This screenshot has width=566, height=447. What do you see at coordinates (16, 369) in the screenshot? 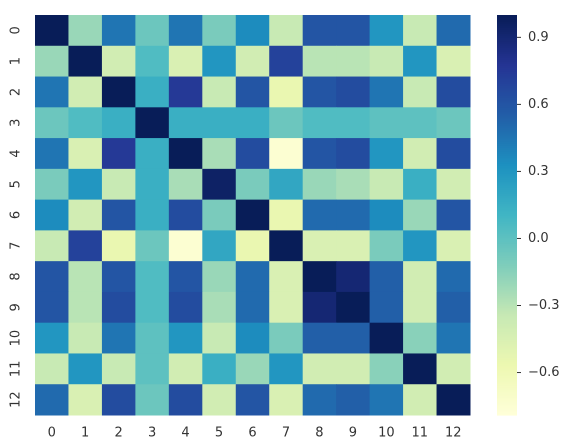
I see `y-tick-label: 11` at bounding box center [16, 369].